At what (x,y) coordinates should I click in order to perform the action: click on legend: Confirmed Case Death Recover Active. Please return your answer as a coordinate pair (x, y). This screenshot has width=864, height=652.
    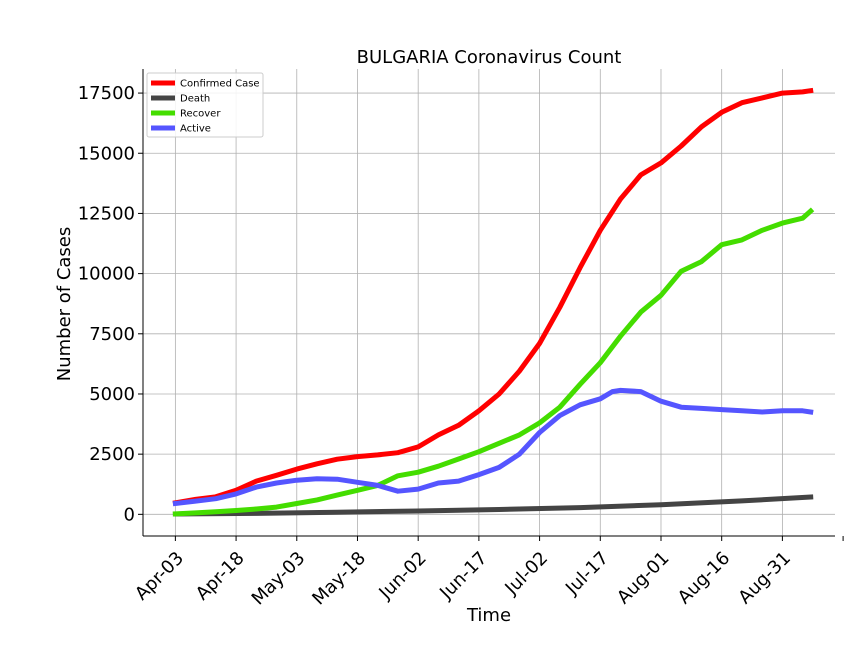
    Looking at the image, I should click on (205, 105).